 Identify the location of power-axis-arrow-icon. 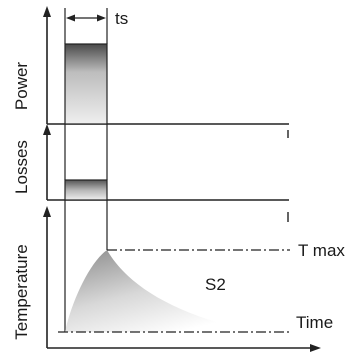
(47, 11).